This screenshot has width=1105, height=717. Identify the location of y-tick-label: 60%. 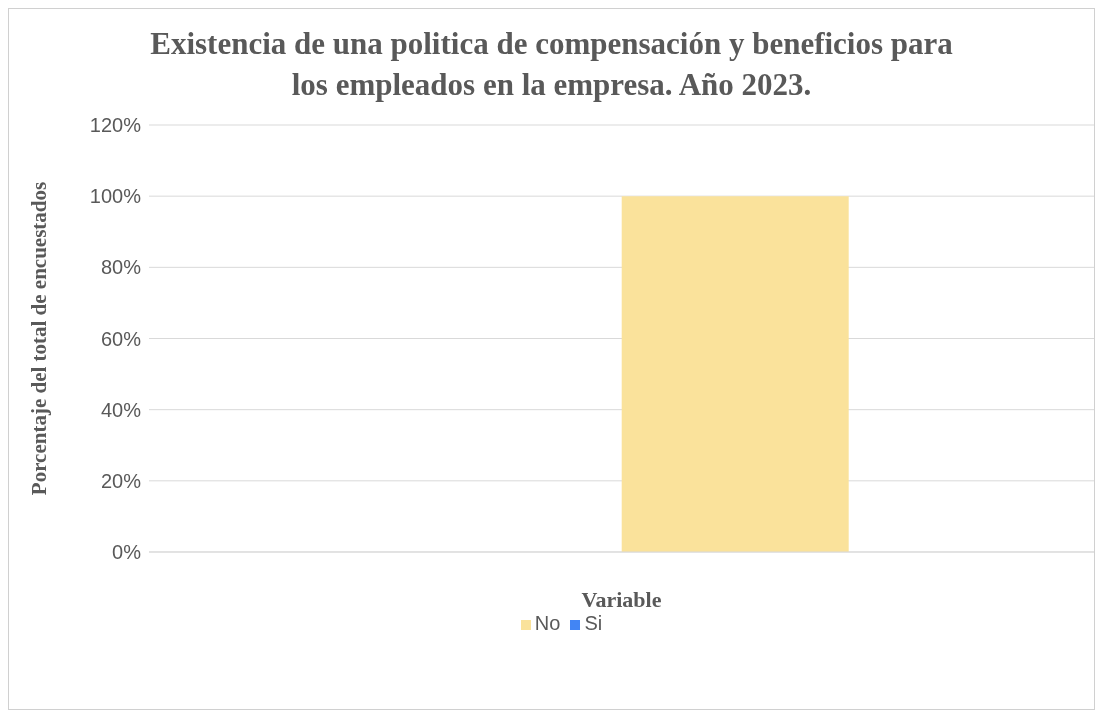
(121, 338).